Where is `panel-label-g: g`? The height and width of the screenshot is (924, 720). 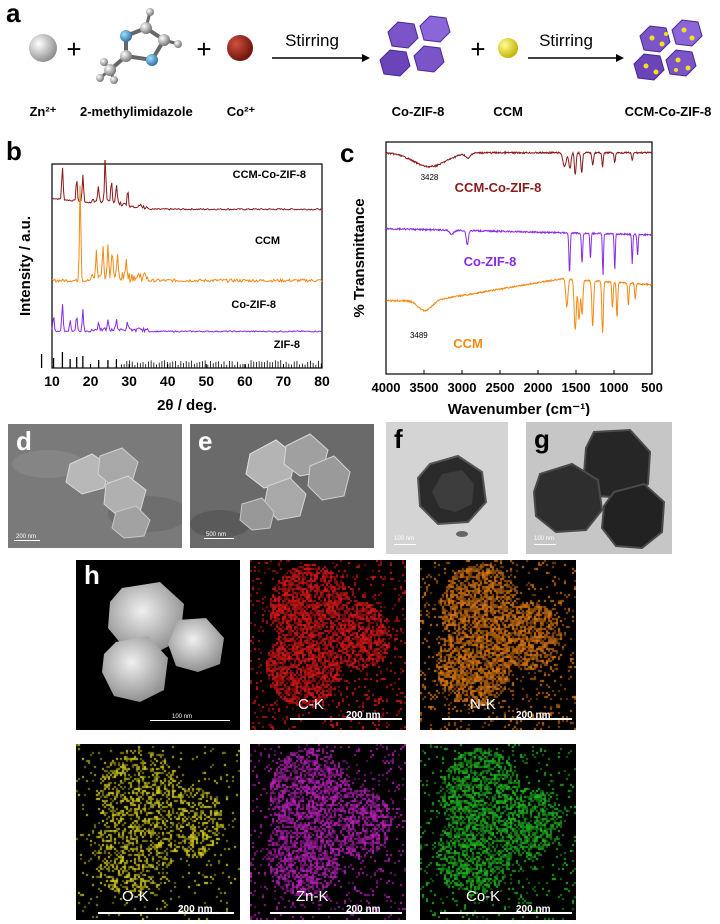
panel-label-g: g is located at coordinates (542, 439).